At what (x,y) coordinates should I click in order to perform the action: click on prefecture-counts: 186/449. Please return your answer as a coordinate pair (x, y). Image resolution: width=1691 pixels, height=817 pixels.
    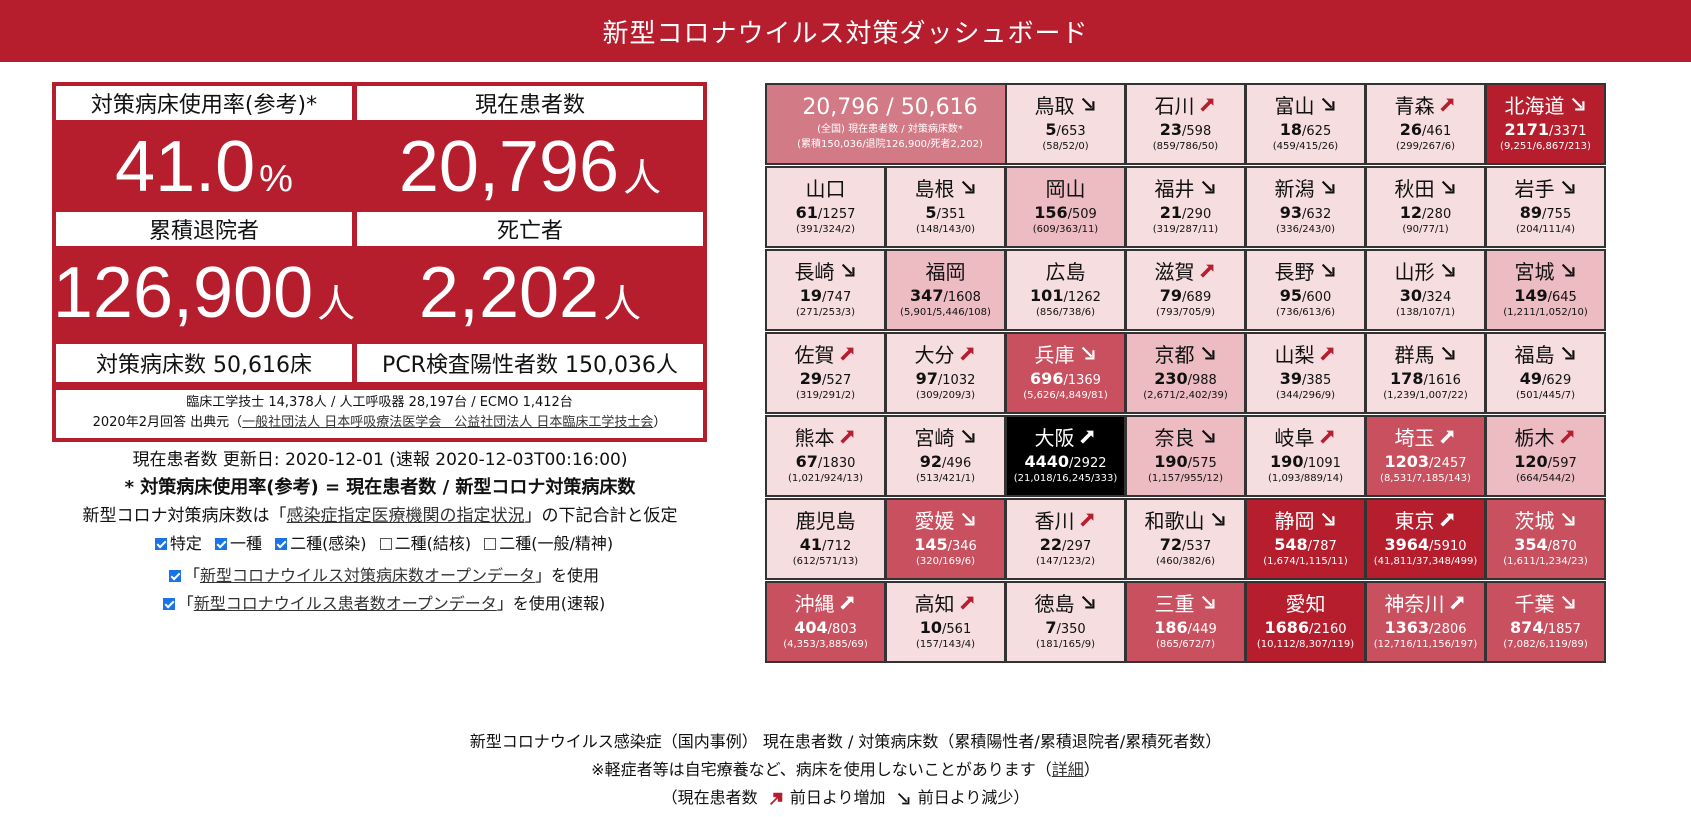
    Looking at the image, I should click on (1185, 627).